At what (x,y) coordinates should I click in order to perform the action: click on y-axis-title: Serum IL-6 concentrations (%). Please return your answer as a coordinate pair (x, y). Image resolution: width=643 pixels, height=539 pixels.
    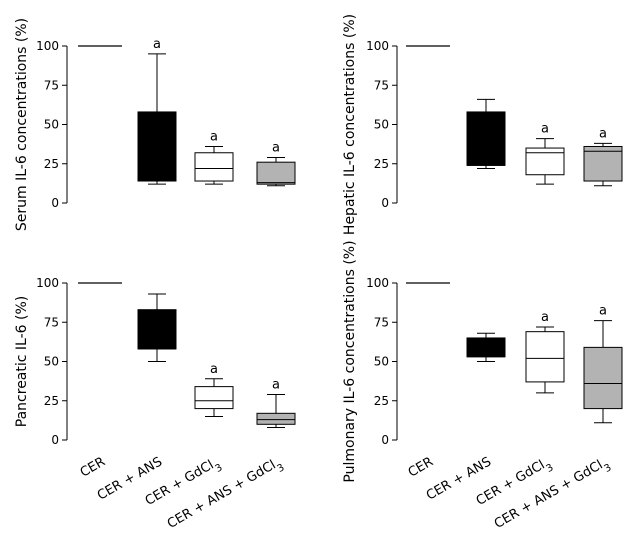
    Looking at the image, I should click on (22, 124).